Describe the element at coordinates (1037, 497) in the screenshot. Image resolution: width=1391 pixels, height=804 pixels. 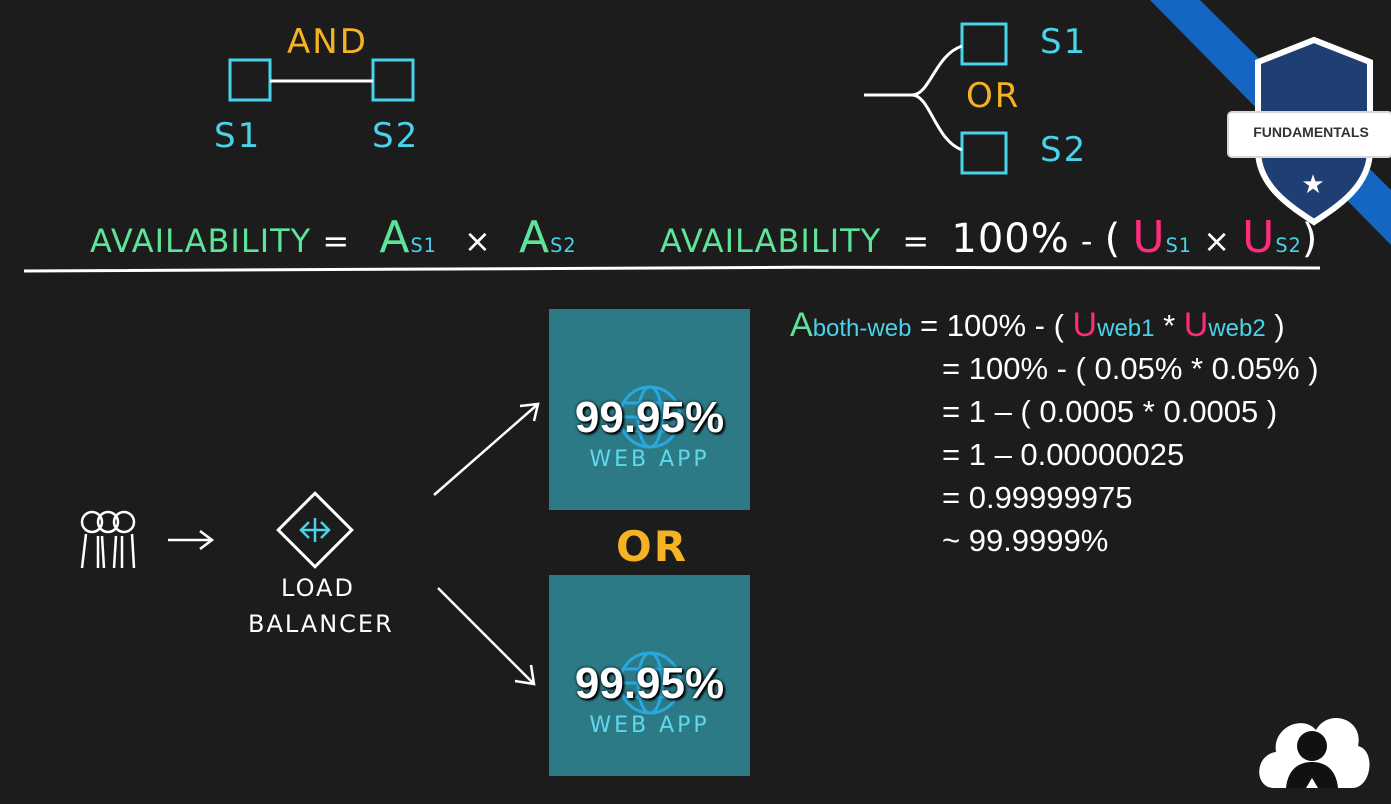
I see `calc-line-5: = 0.99999975` at that location.